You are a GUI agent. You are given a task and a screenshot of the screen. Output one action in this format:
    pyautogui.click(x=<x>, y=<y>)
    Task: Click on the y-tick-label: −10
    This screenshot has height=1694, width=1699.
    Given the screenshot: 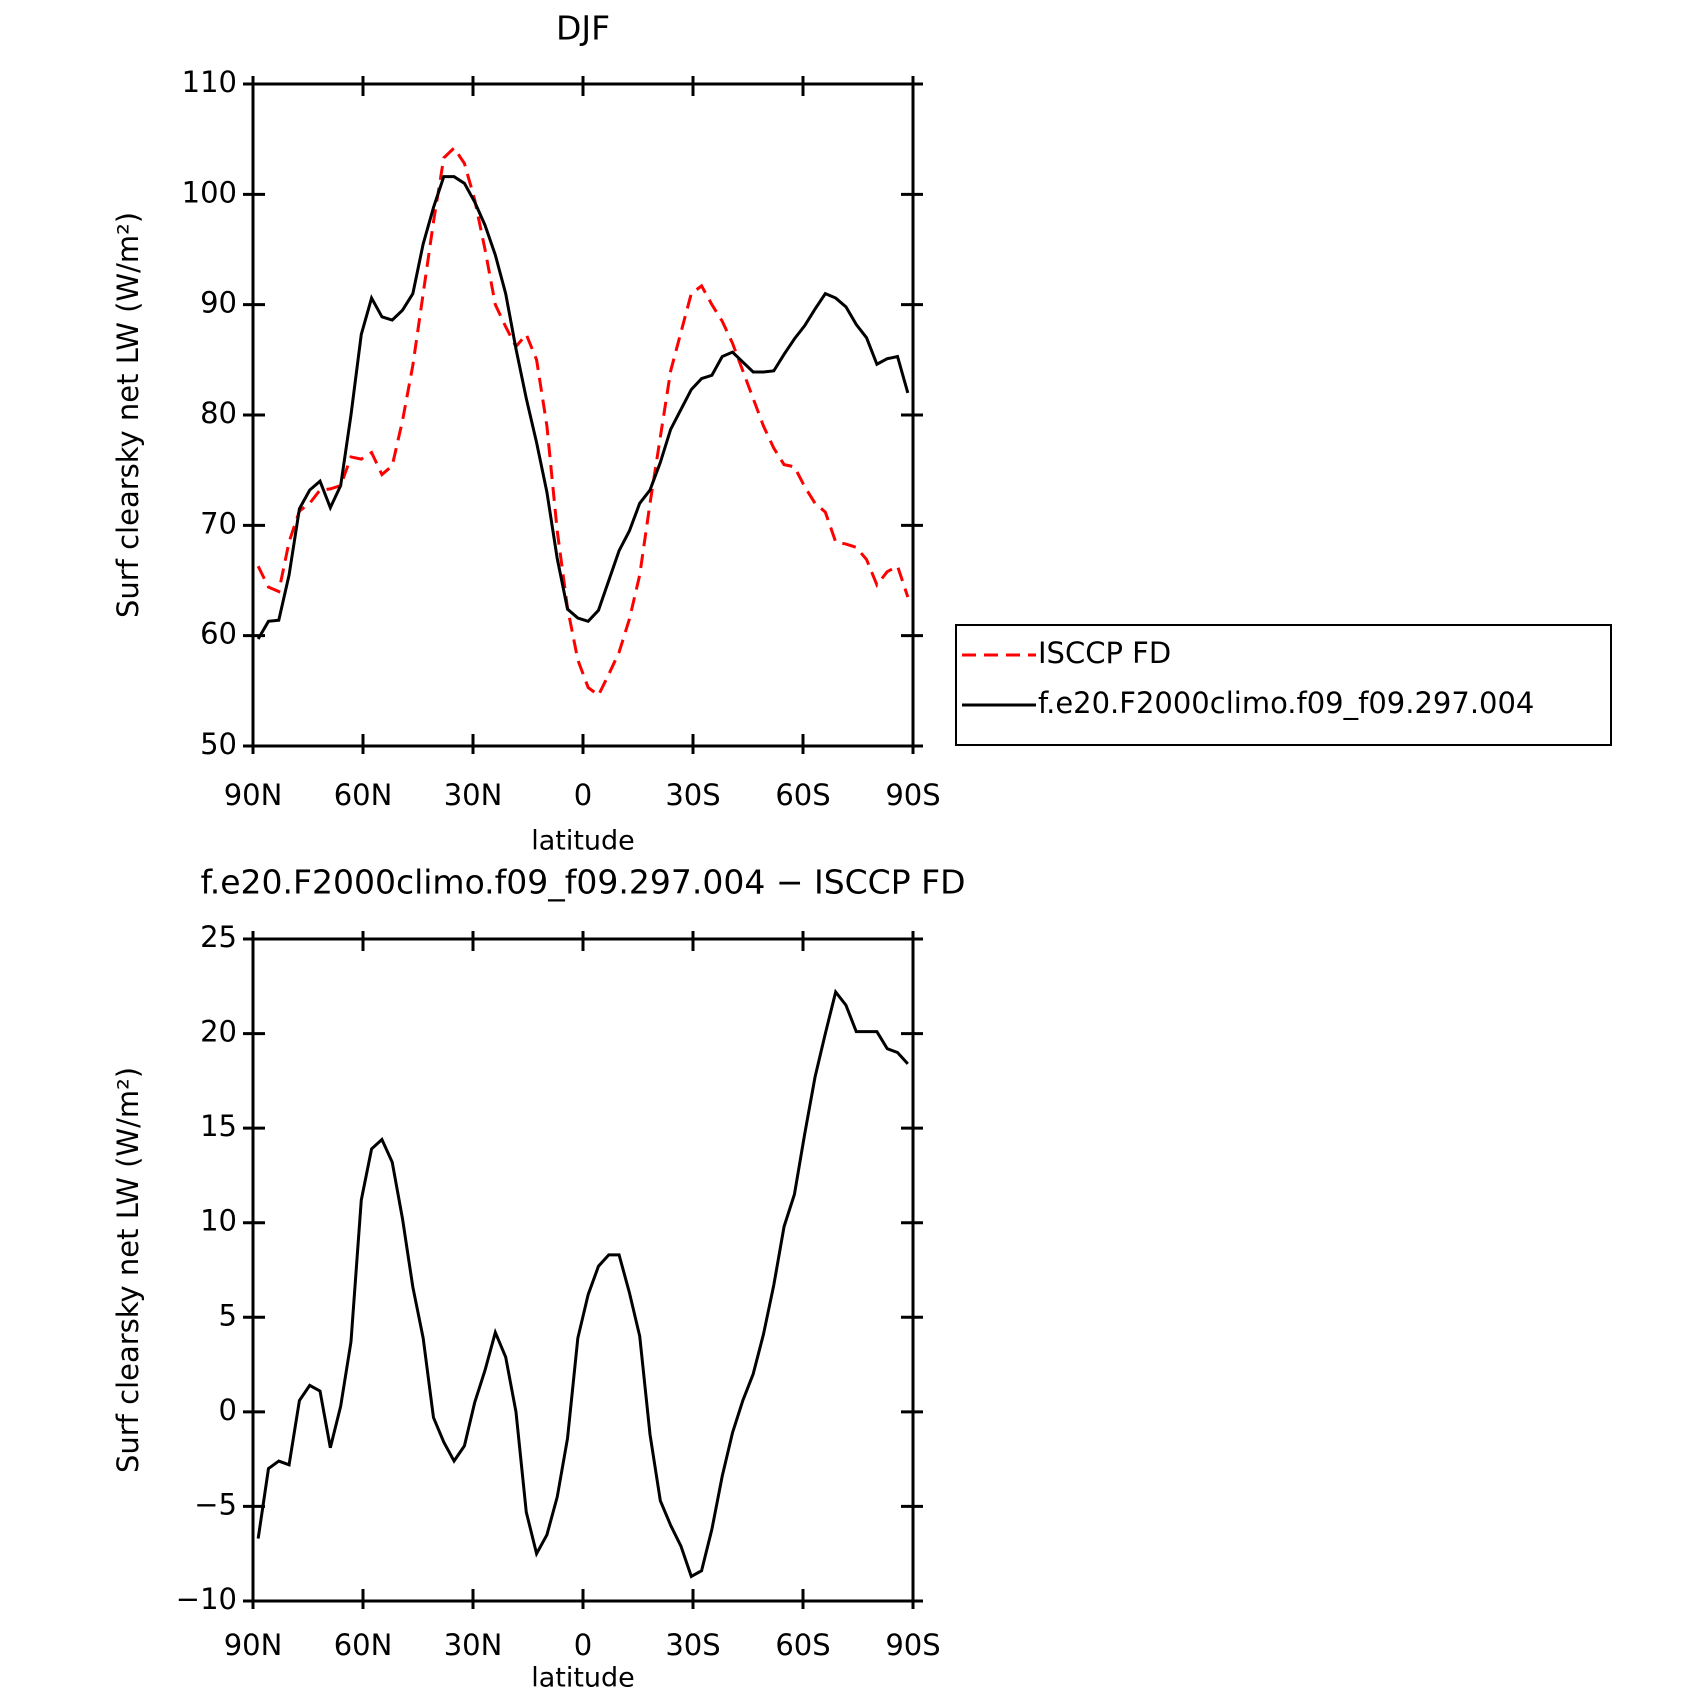 What is the action you would take?
    pyautogui.click(x=206, y=1599)
    